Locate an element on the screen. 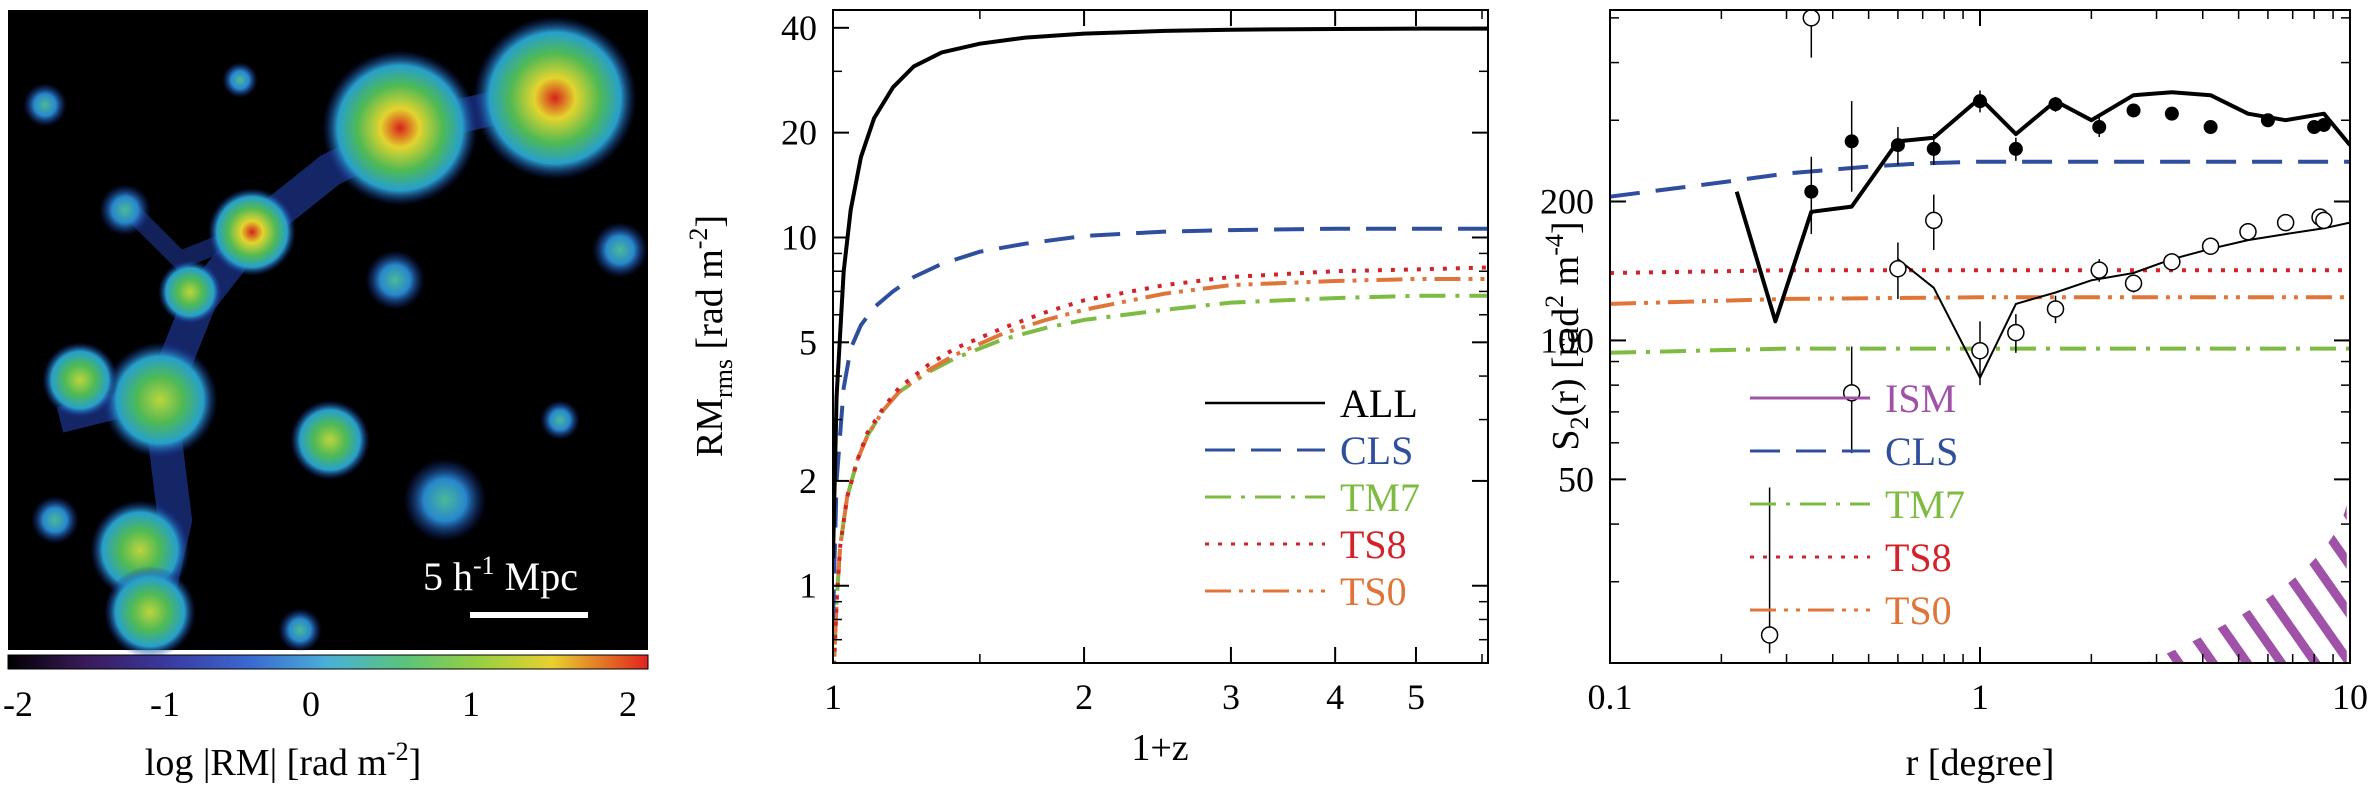 This screenshot has height=800, width=2375. x-tick-label: 1 is located at coordinates (1980, 697).